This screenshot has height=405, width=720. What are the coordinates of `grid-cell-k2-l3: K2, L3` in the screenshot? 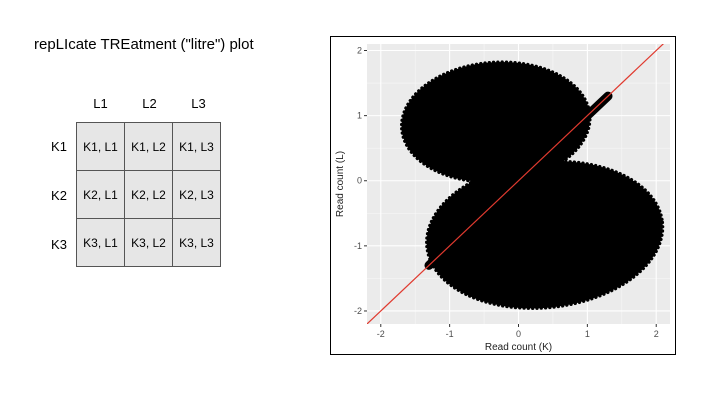 It's located at (197, 195).